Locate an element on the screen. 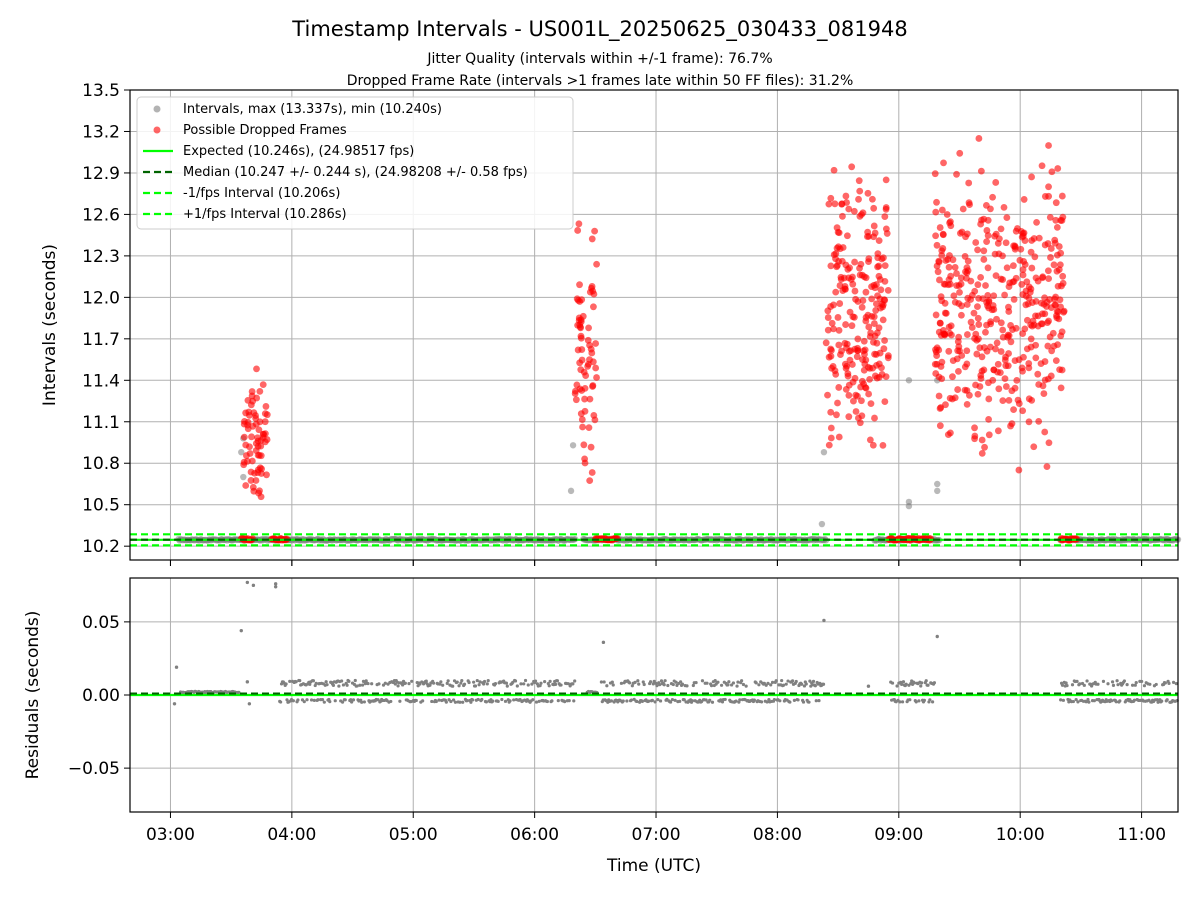  x-tick-label: 05:00 is located at coordinates (413, 835).